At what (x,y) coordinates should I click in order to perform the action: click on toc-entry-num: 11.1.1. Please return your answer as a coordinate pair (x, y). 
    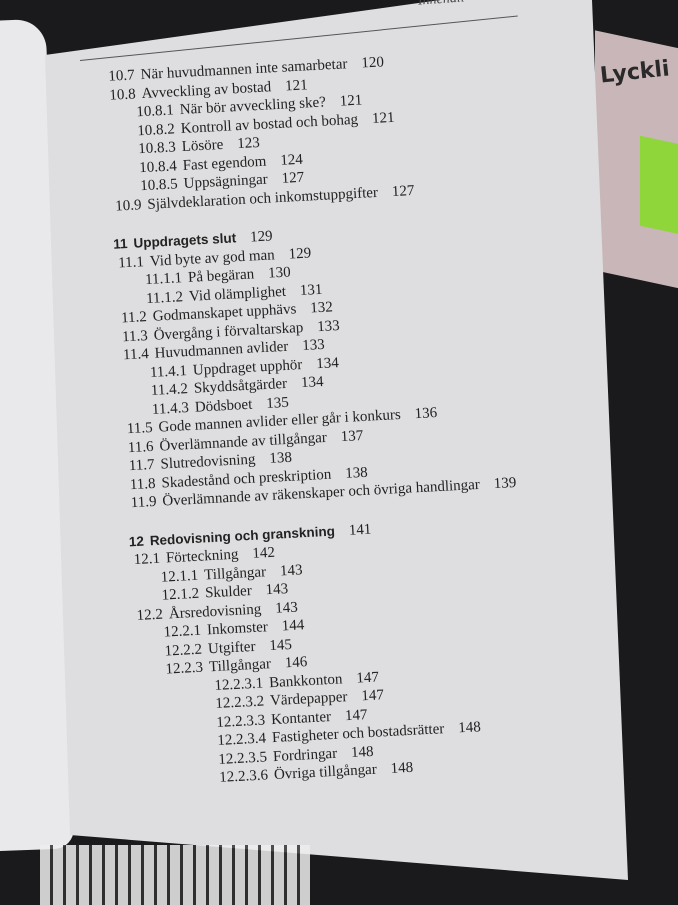
    Looking at the image, I should click on (163, 279).